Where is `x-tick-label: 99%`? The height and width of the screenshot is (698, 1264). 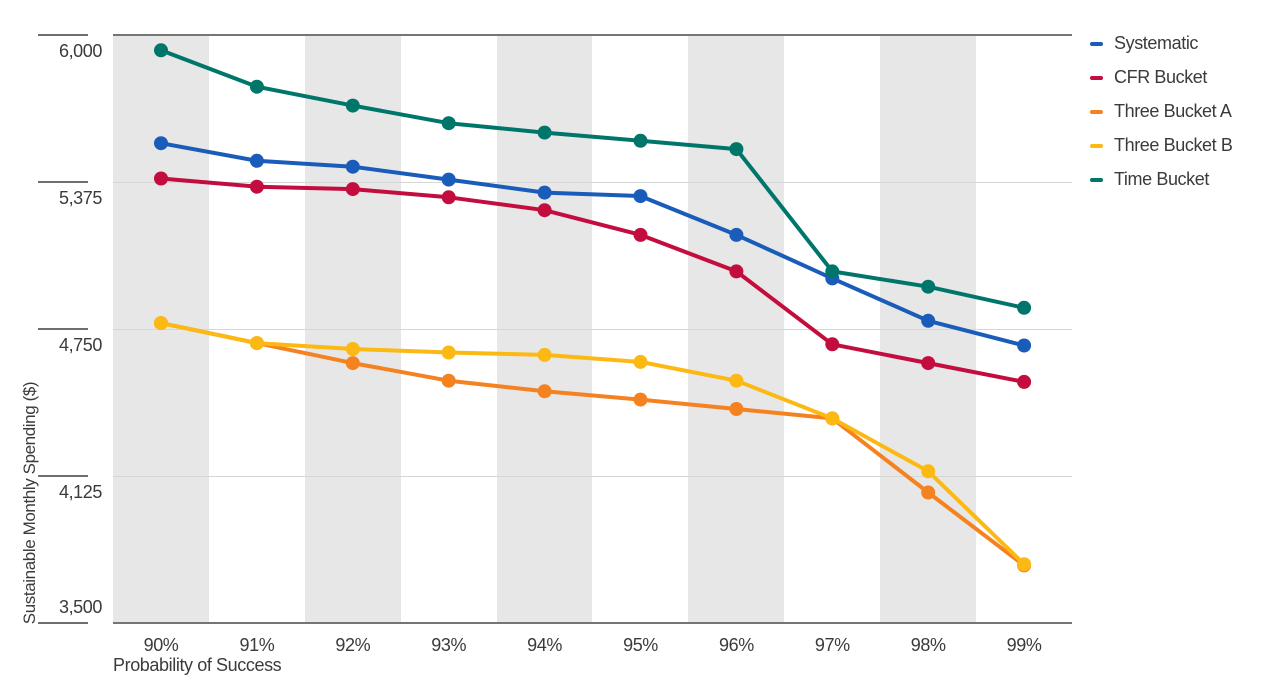
x-tick-label: 99% is located at coordinates (1024, 645).